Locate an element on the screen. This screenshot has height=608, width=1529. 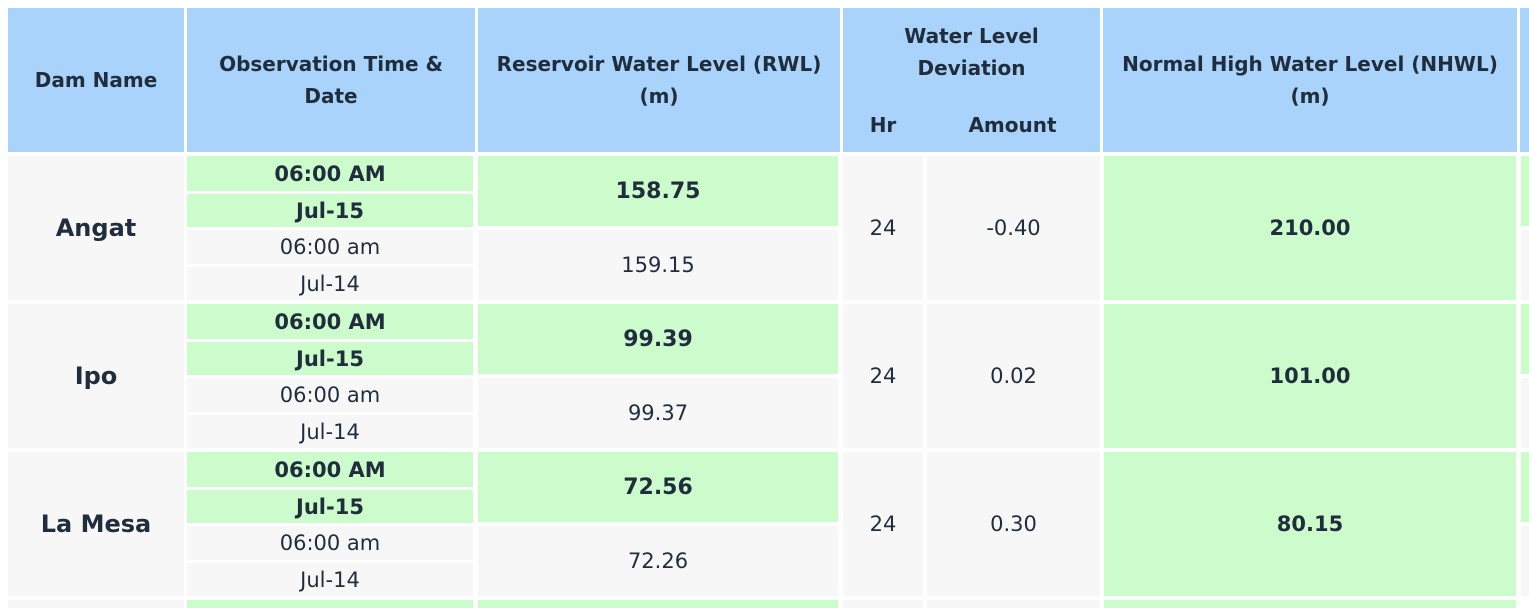
deviation-amount-cell: 0.02 is located at coordinates (1013, 376).